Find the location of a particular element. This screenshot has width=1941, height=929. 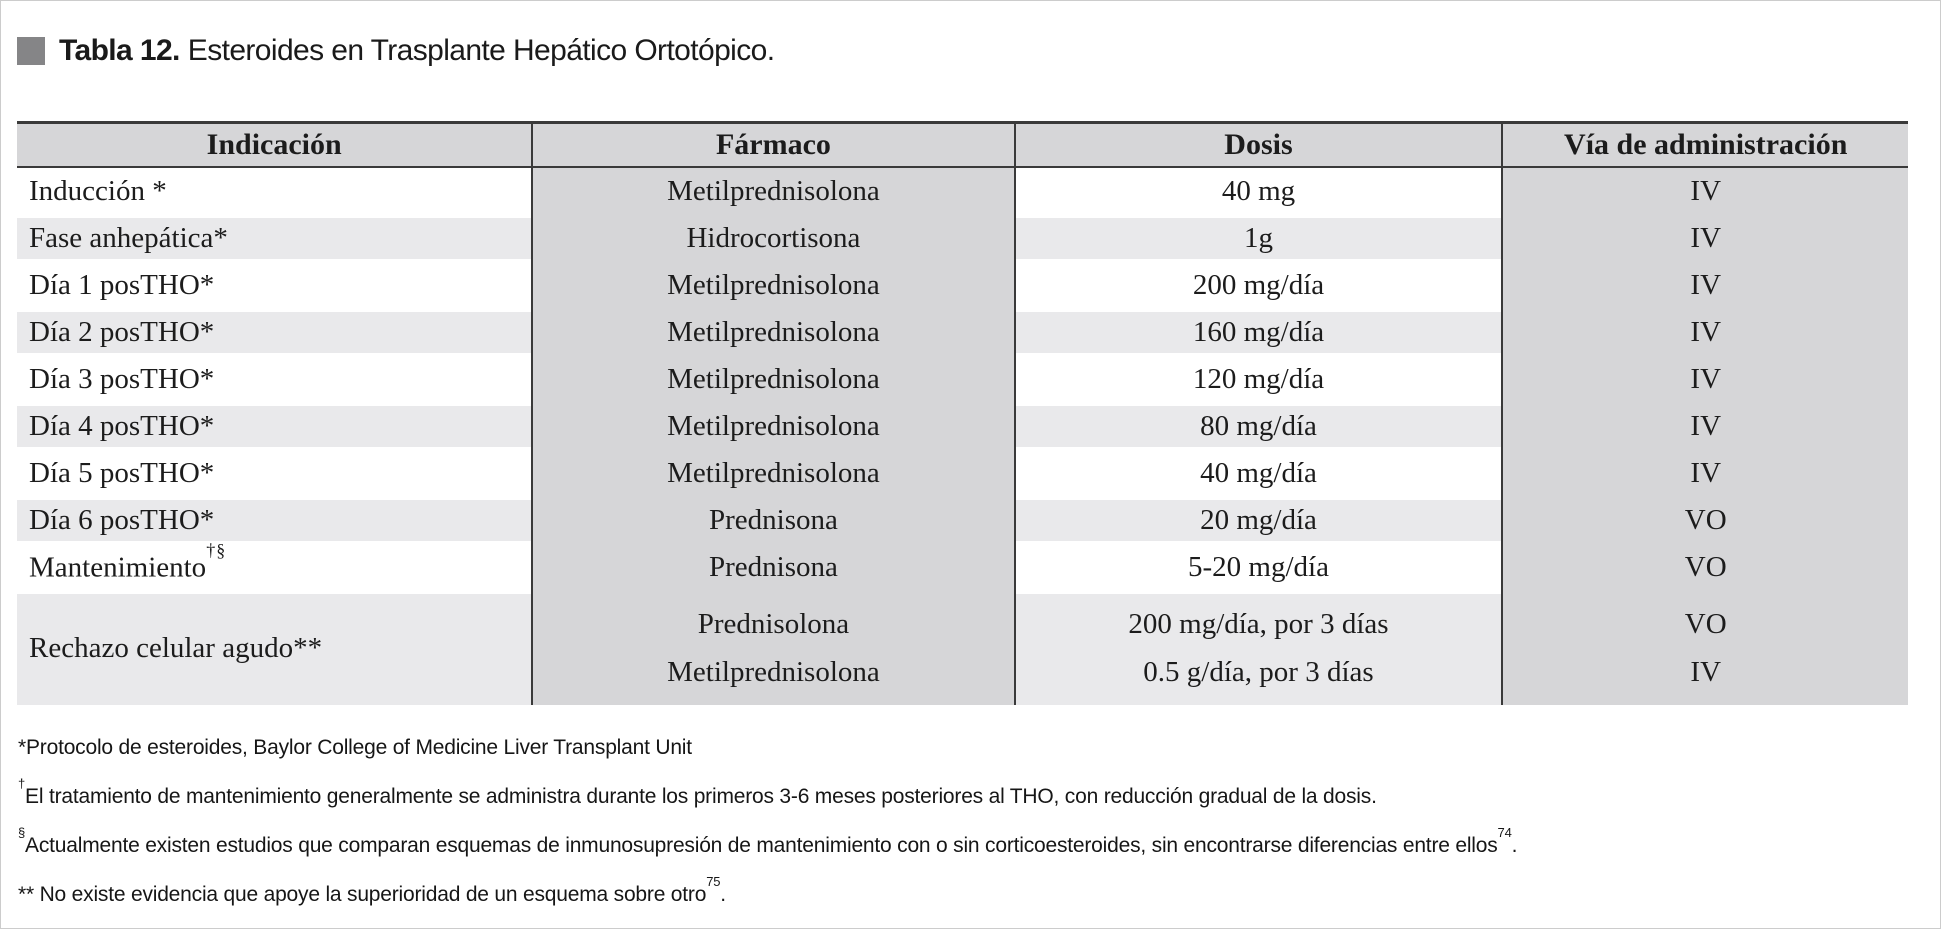

table-row: Día 6 posTHO* Prednisona 20 mg/día VO is located at coordinates (962, 520).